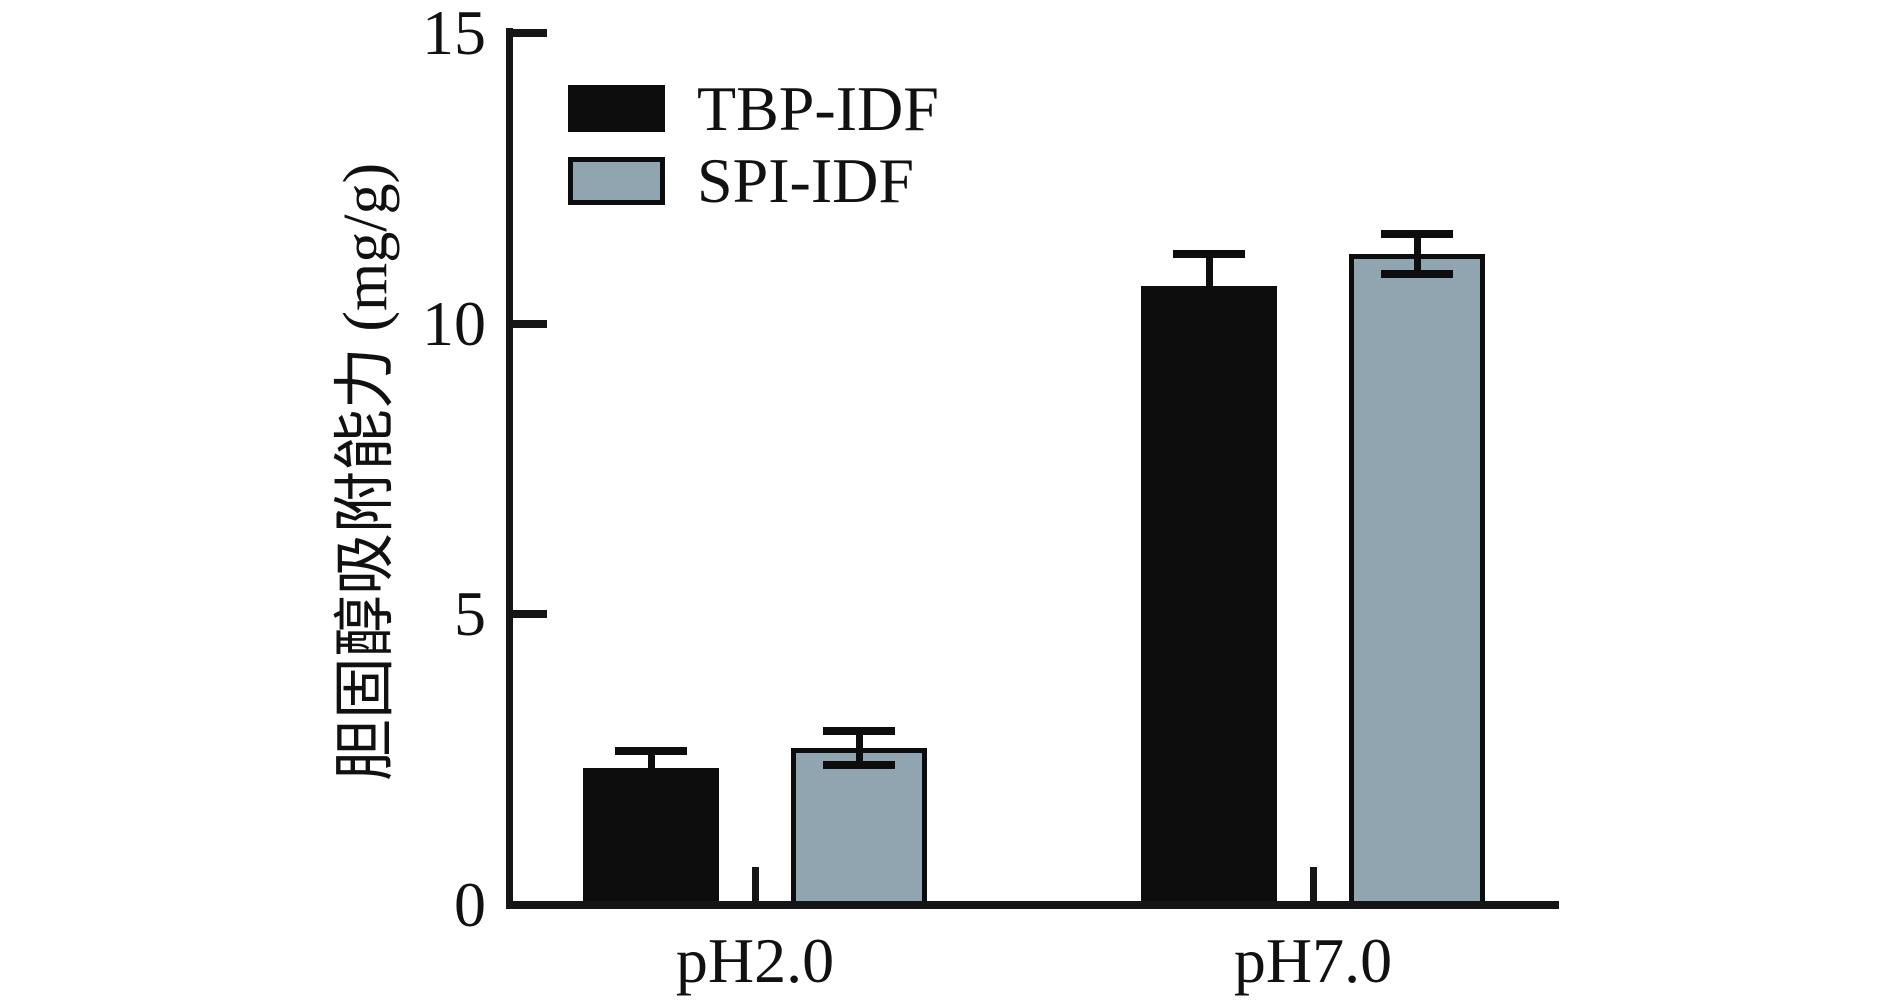  What do you see at coordinates (1313, 960) in the screenshot?
I see `x-axis-category-label: pH7.0` at bounding box center [1313, 960].